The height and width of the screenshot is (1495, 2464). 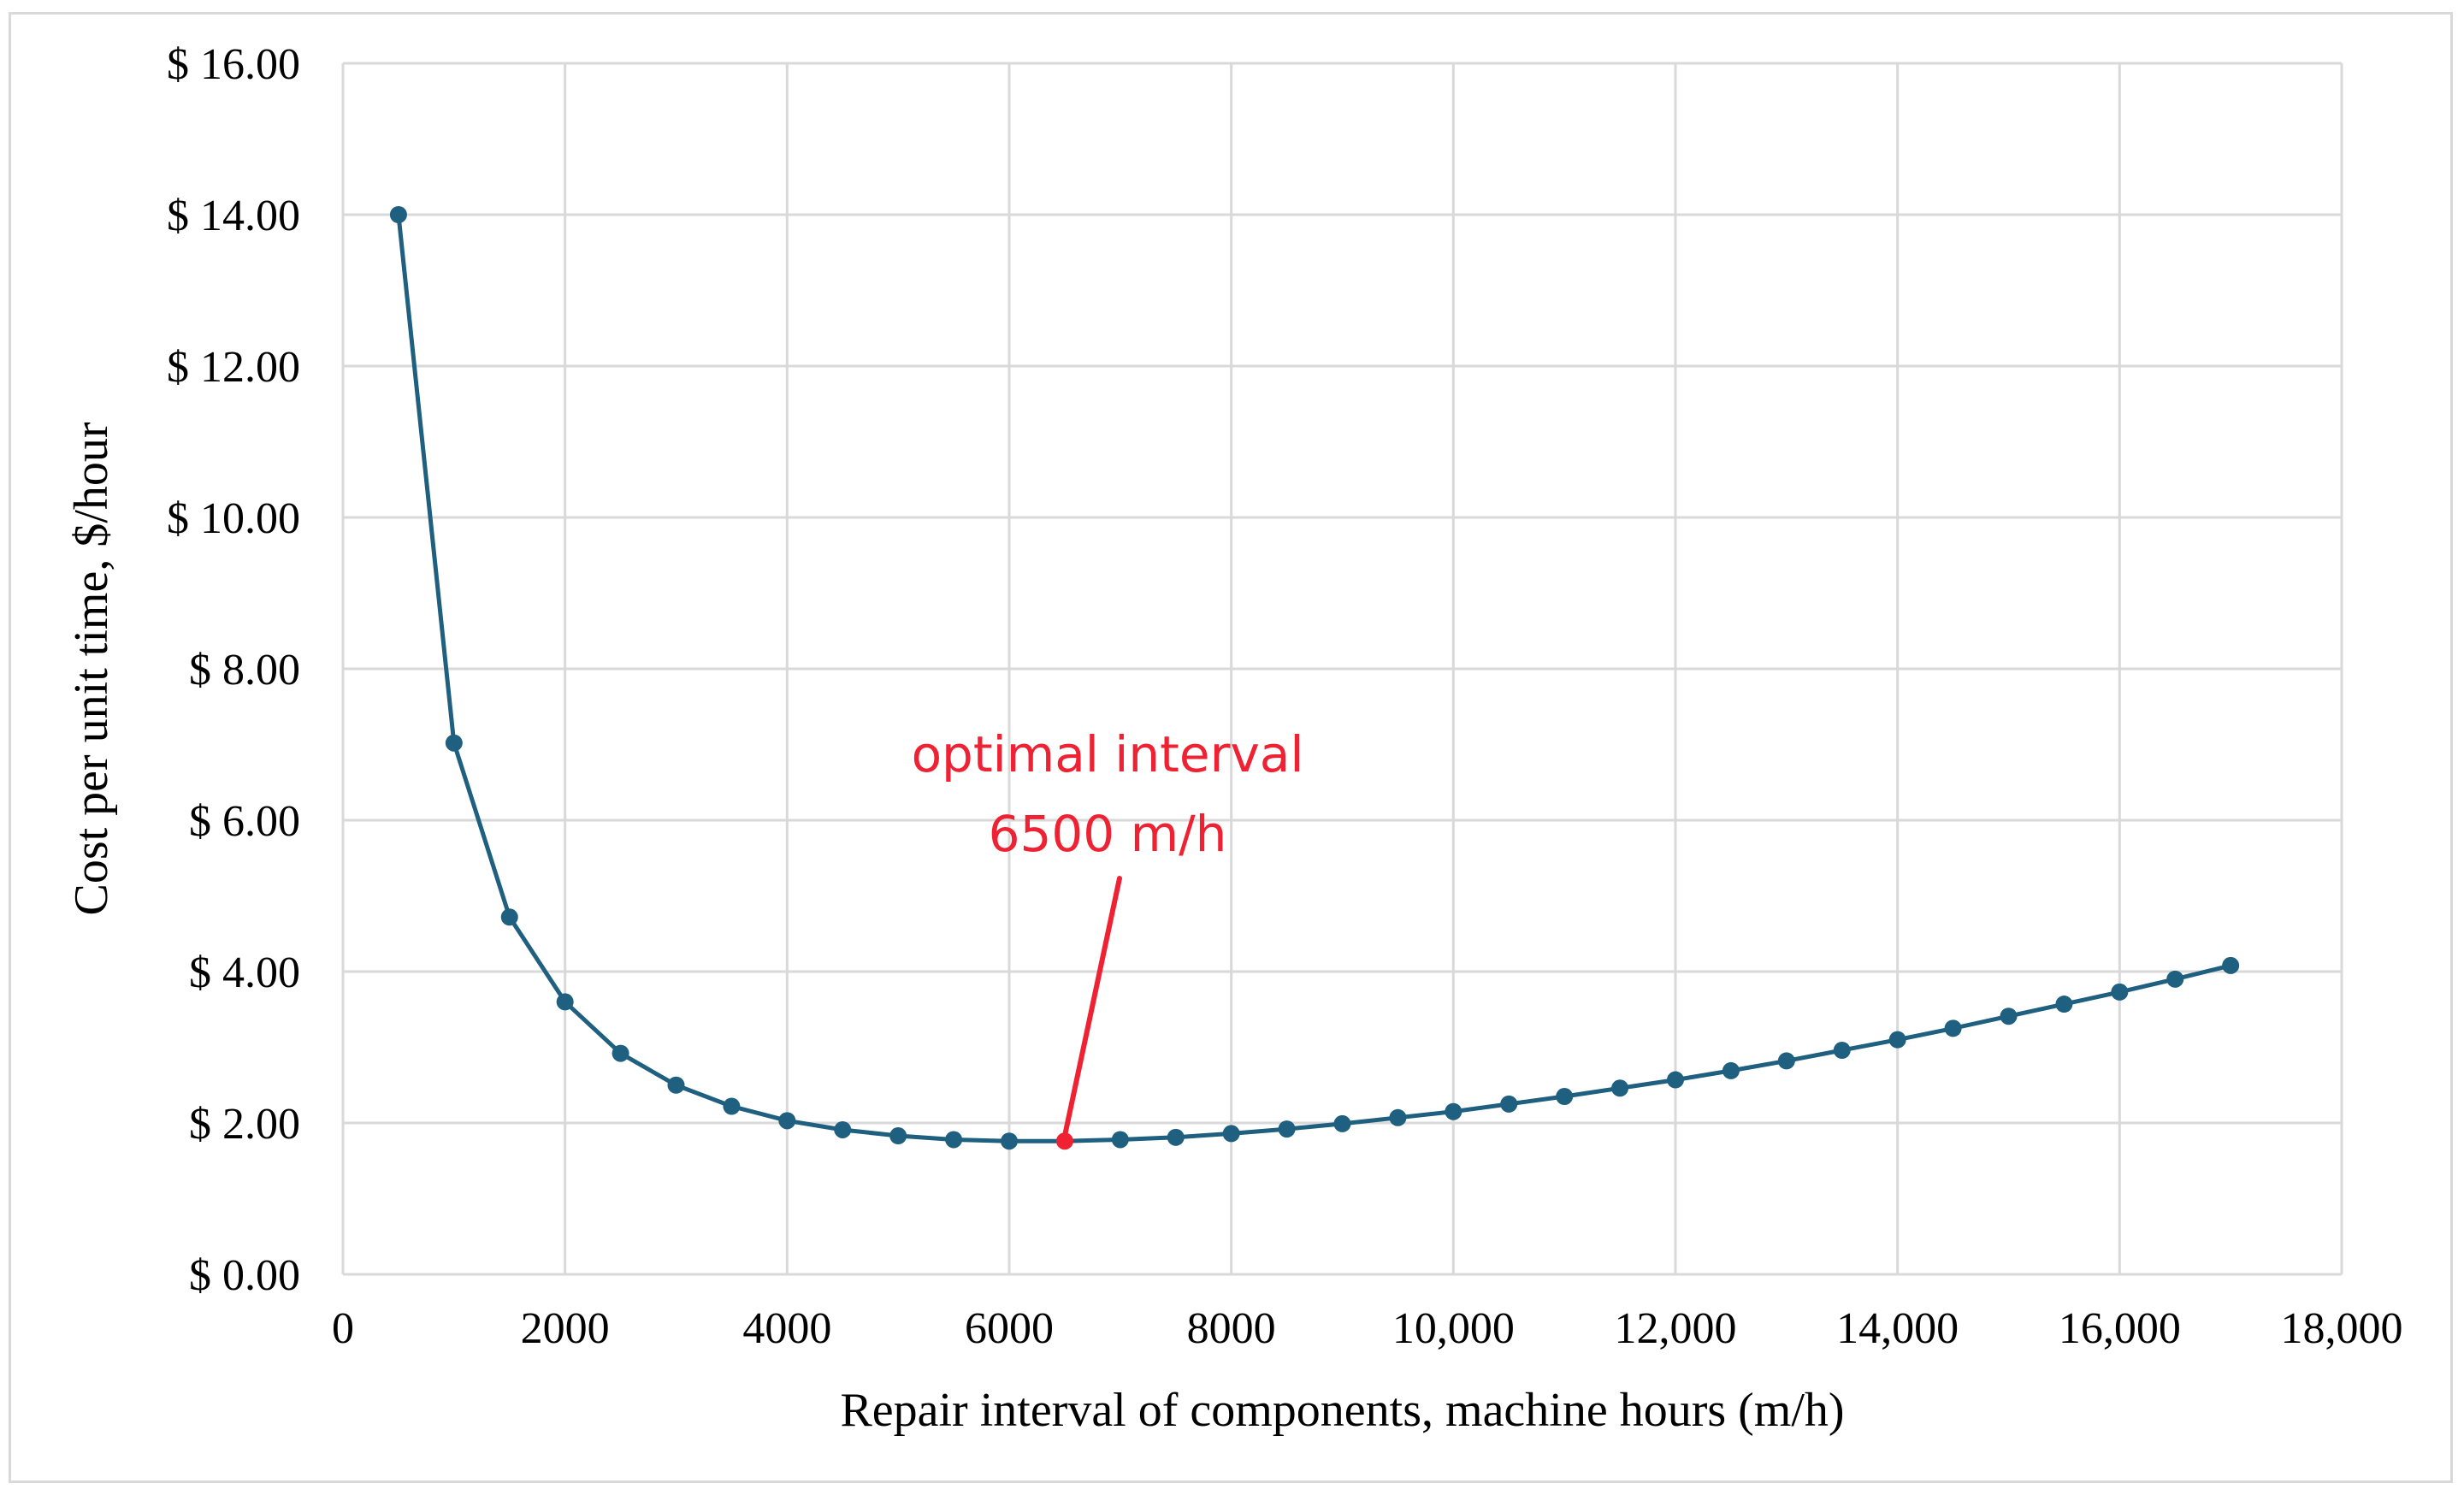 What do you see at coordinates (2342, 1328) in the screenshot?
I see `x-tick-label: 18,000` at bounding box center [2342, 1328].